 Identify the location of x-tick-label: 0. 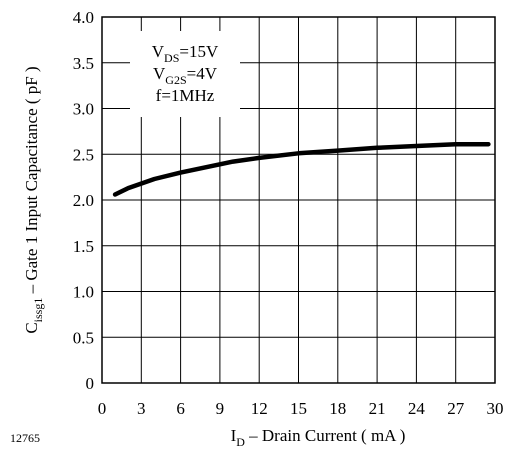
(102, 408).